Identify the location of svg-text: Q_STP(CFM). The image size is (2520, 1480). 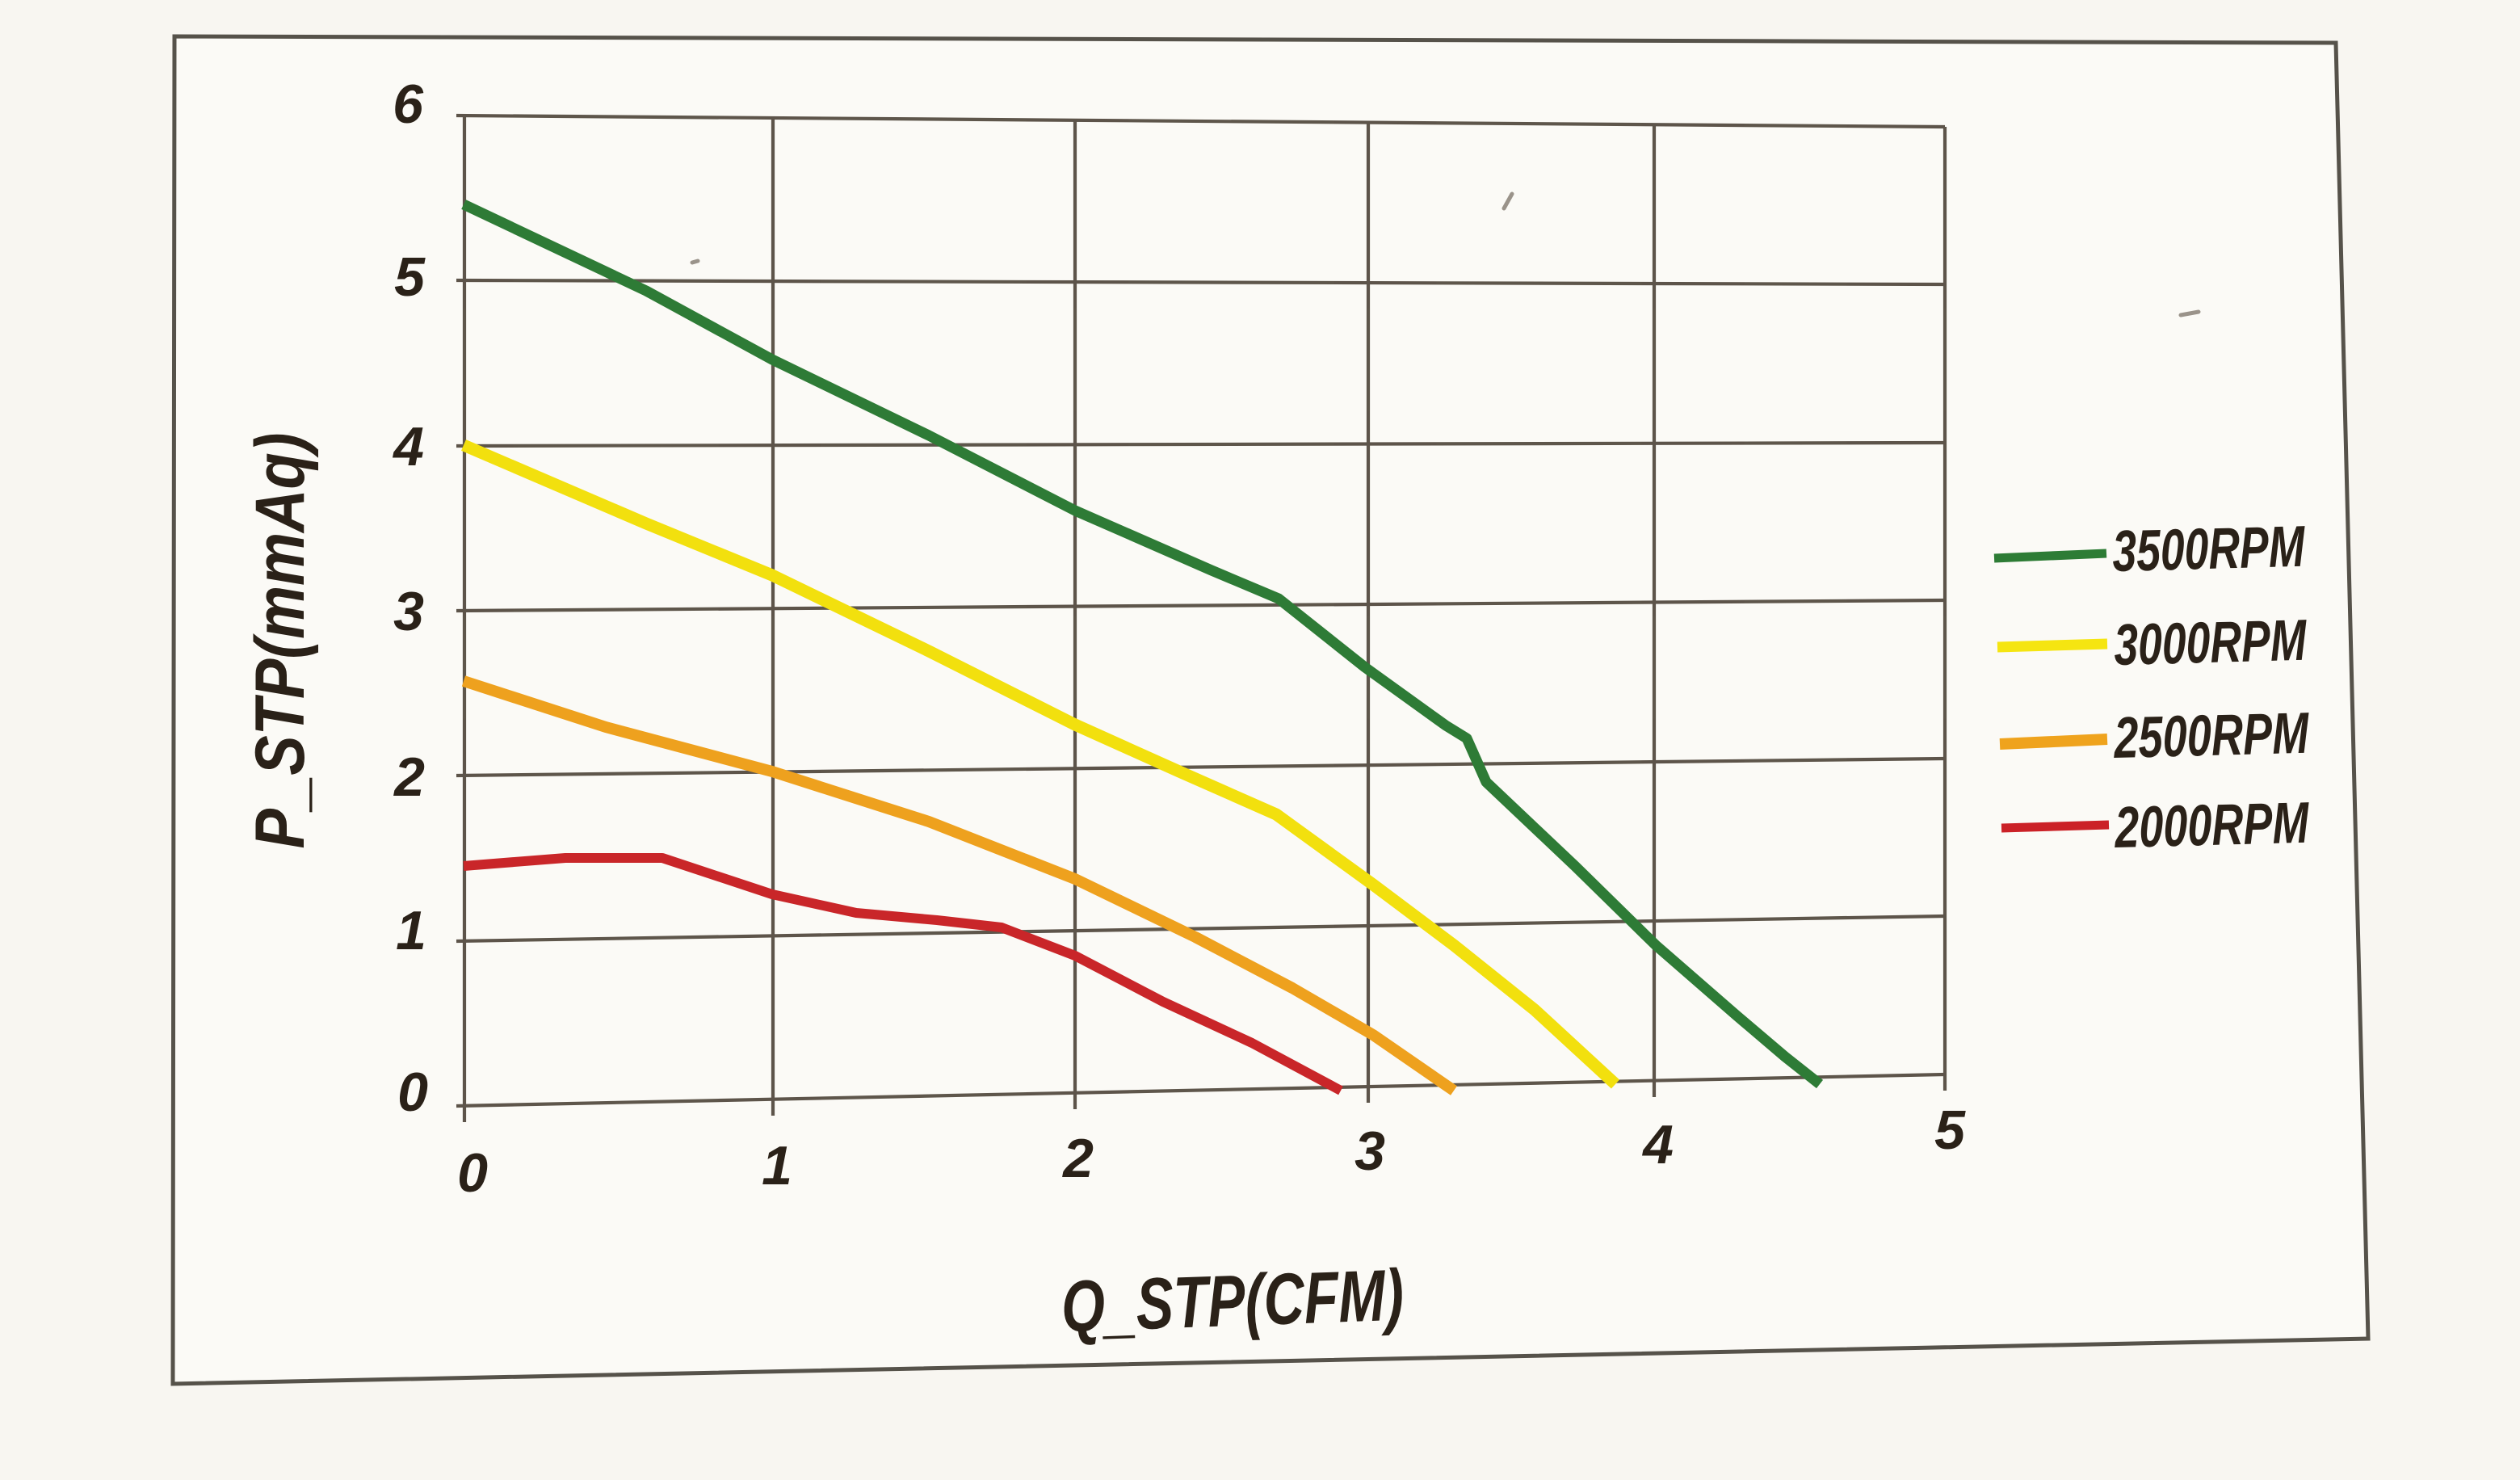
(1232, 1301).